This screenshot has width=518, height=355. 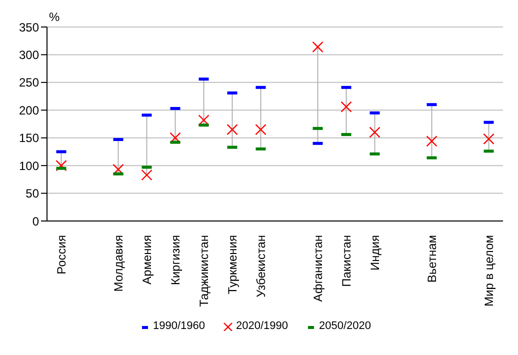 I want to click on x-tick-label: Туркмения, so click(x=232, y=264).